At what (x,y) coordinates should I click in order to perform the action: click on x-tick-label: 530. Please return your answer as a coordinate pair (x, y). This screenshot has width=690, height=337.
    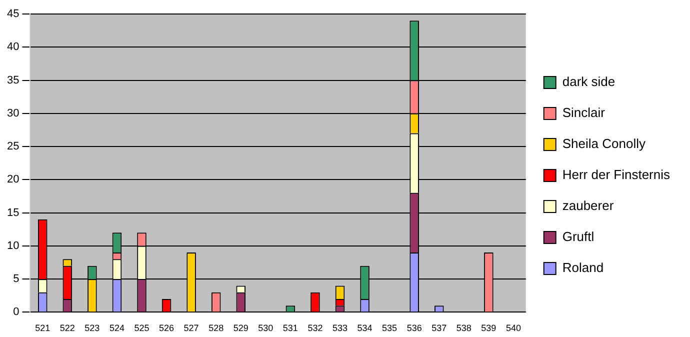
    Looking at the image, I should click on (266, 328).